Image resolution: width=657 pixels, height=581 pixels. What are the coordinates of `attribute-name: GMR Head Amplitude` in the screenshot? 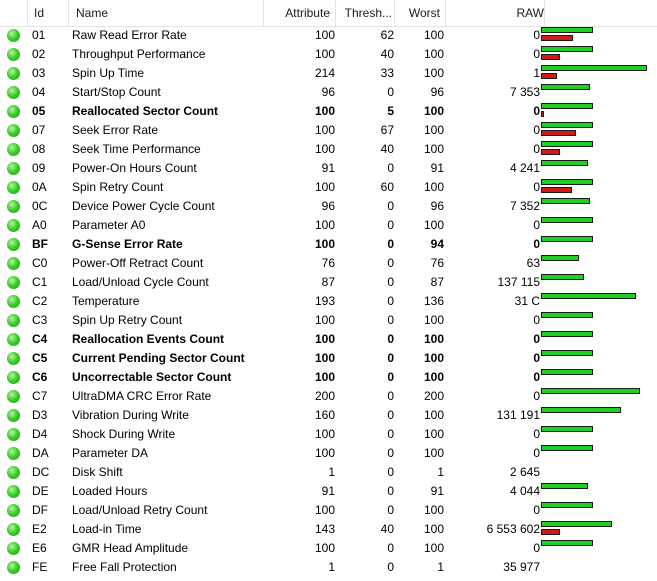 It's located at (130, 548).